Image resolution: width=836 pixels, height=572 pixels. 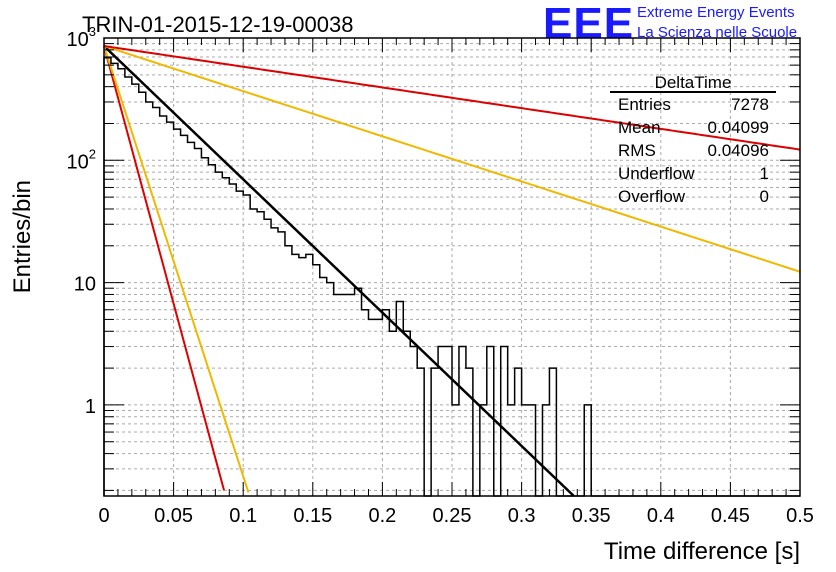 What do you see at coordinates (173, 516) in the screenshot?
I see `x-tick-label: 0.05` at bounding box center [173, 516].